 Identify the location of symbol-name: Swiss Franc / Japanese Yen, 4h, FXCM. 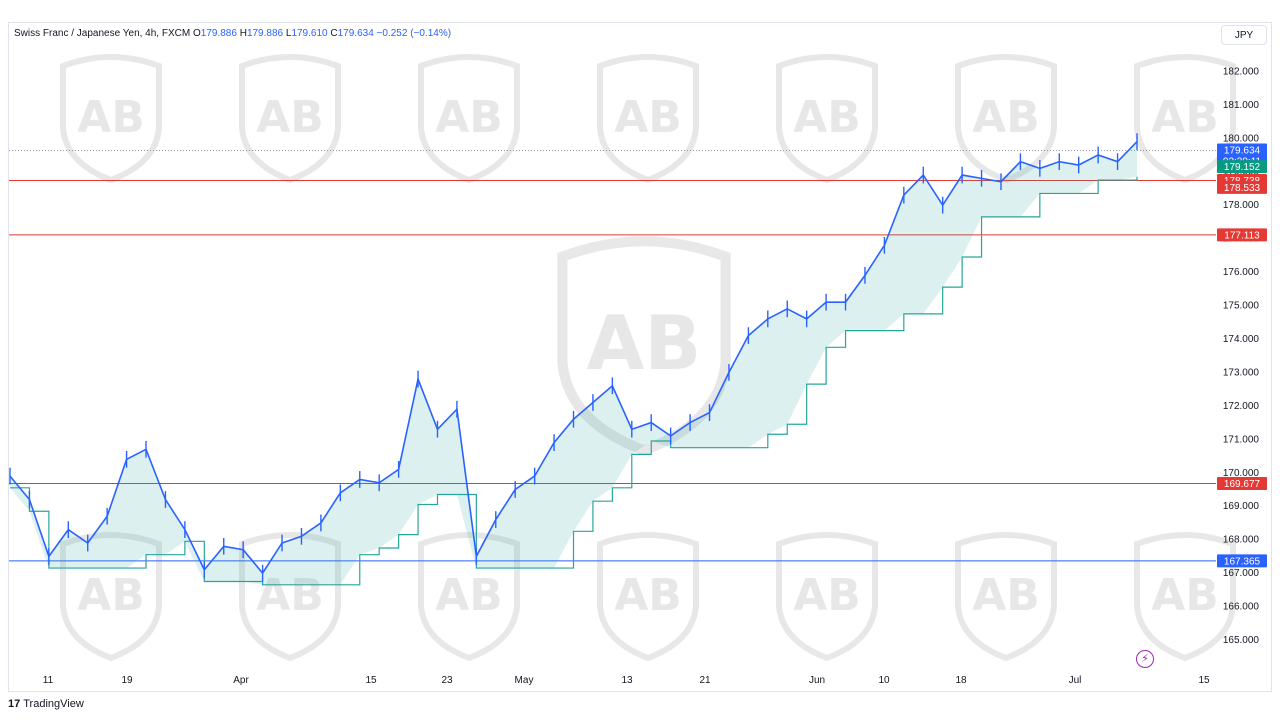
(102, 33).